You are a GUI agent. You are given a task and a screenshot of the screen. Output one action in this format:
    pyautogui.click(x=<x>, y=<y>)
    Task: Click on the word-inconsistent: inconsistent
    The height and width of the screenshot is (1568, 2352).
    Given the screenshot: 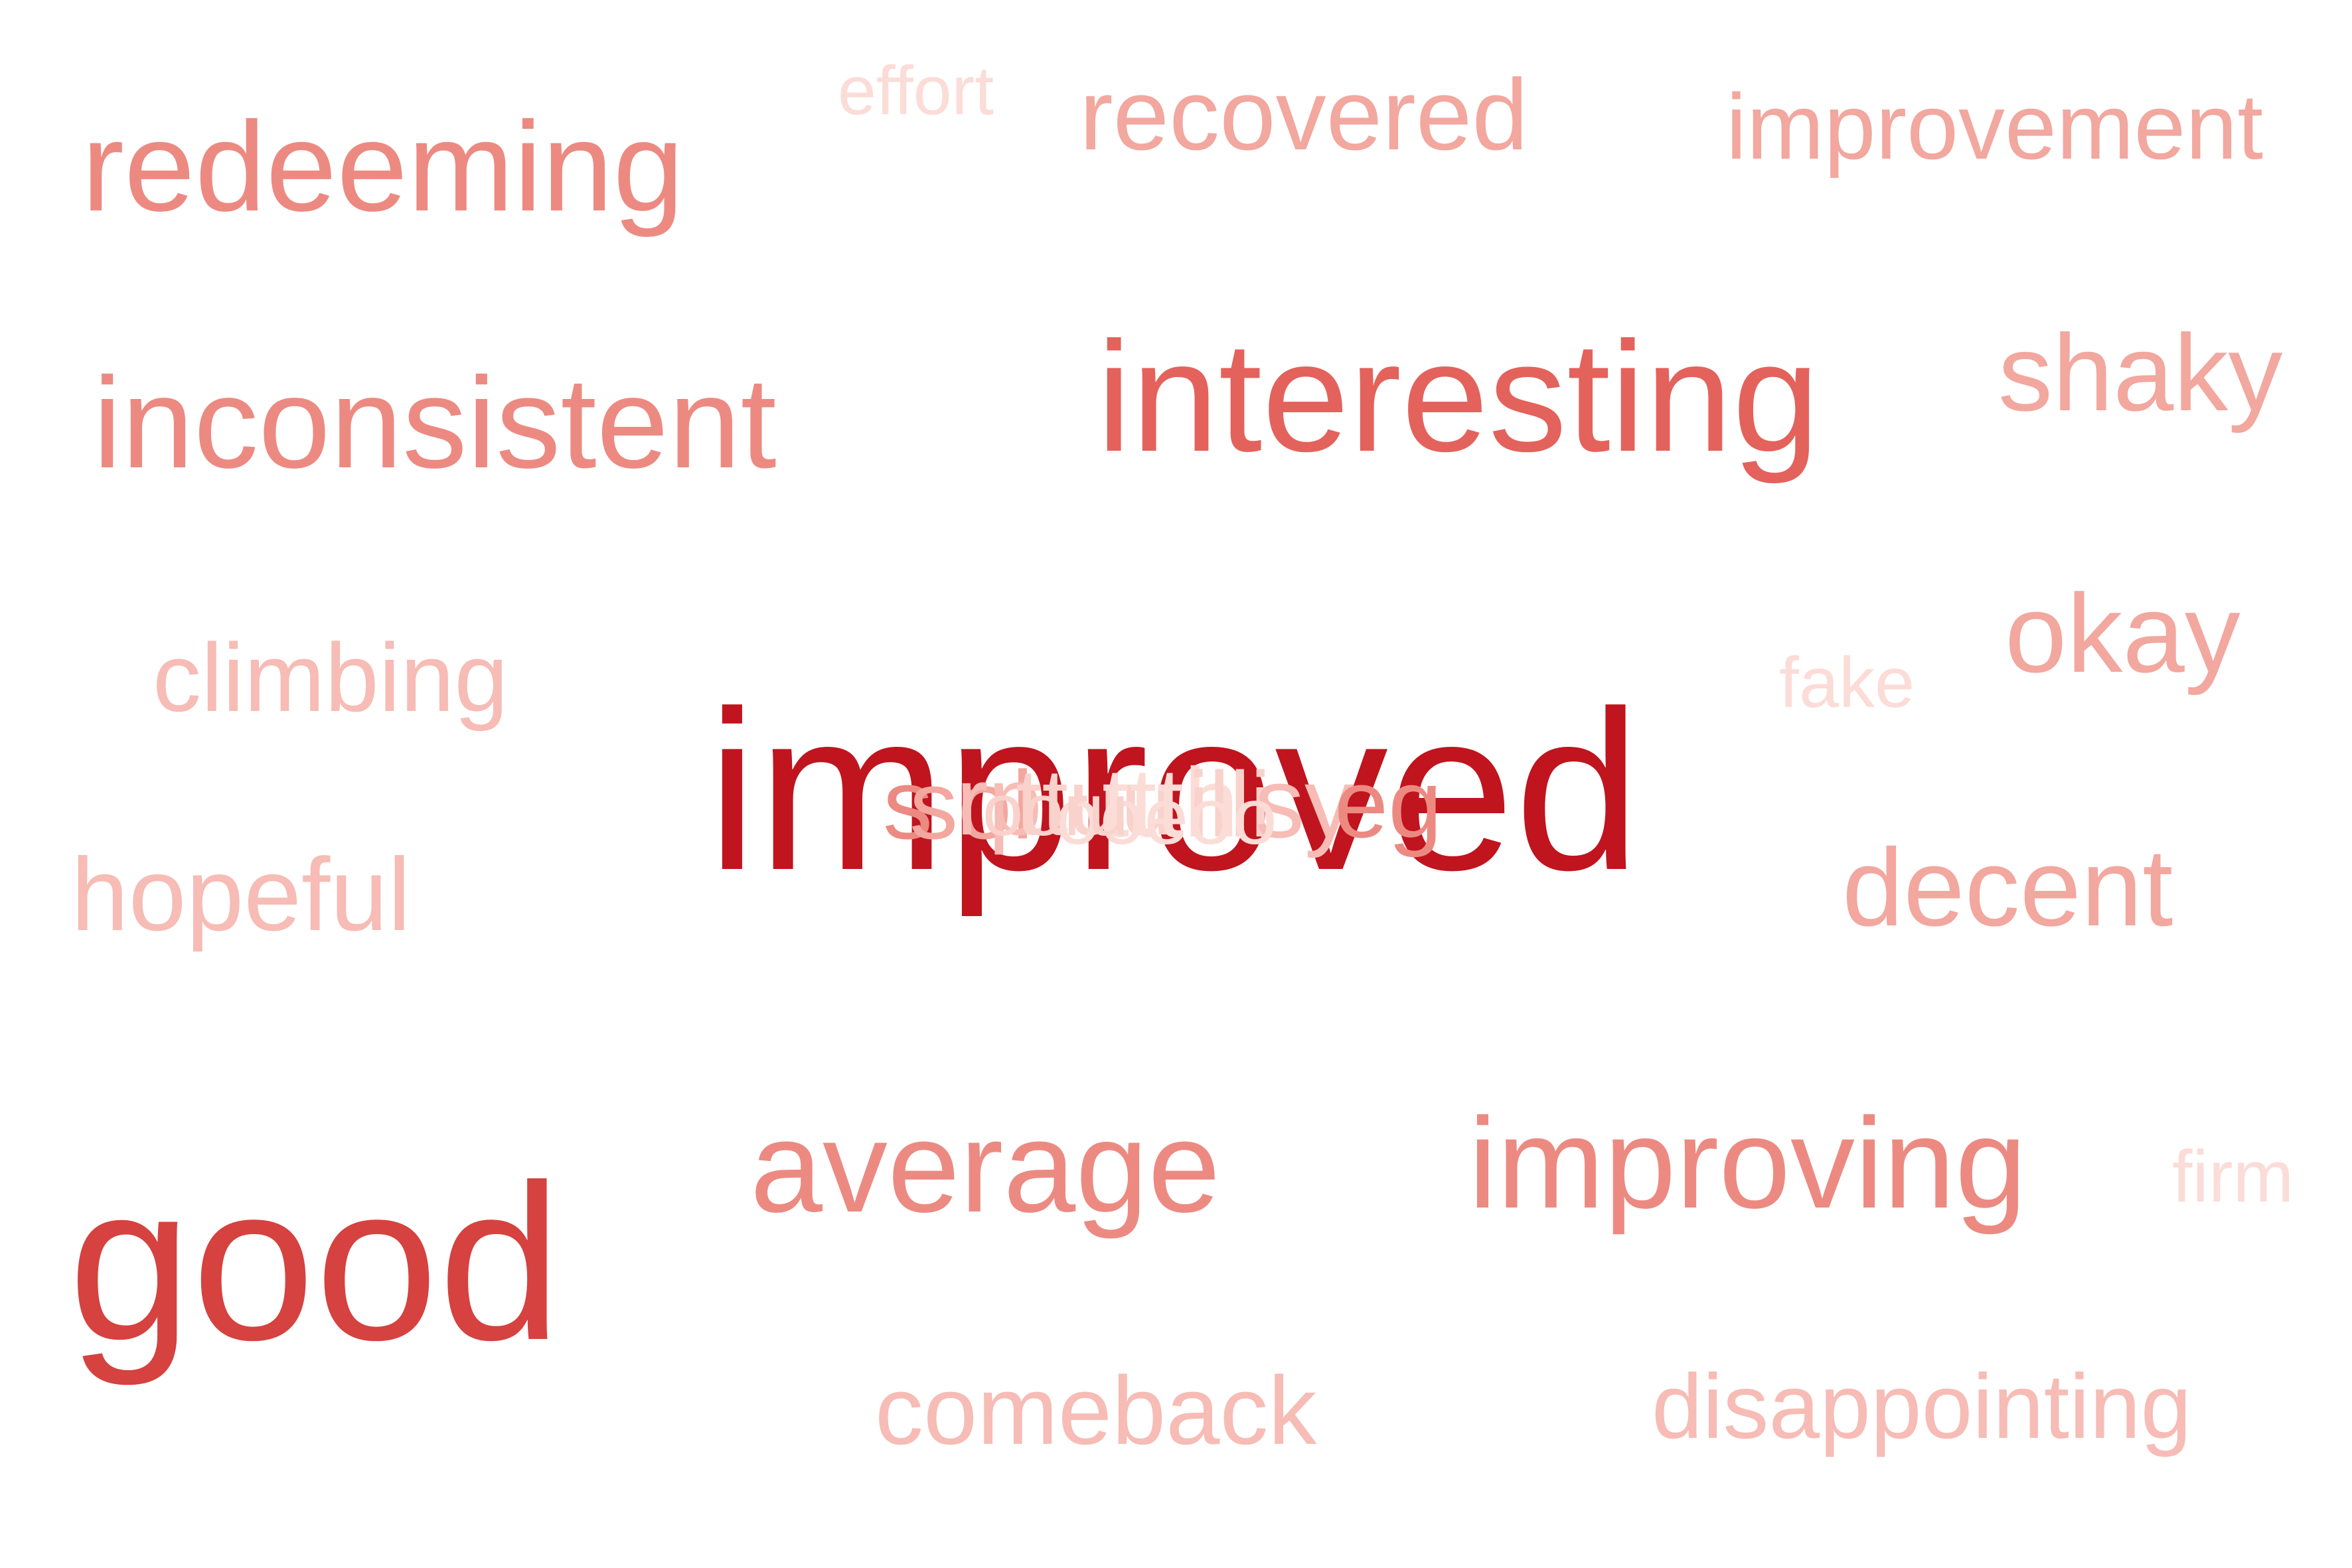 What is the action you would take?
    pyautogui.click(x=435, y=423)
    